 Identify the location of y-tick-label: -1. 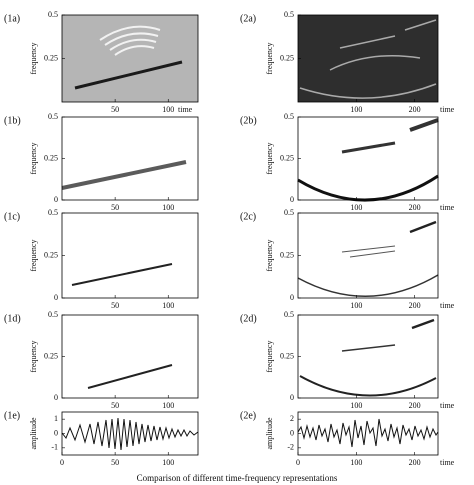
(54, 447).